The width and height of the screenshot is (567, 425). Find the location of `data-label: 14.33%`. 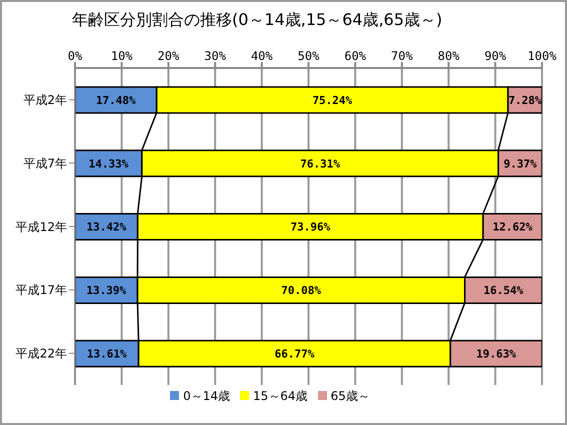

data-label: 14.33% is located at coordinates (108, 163).